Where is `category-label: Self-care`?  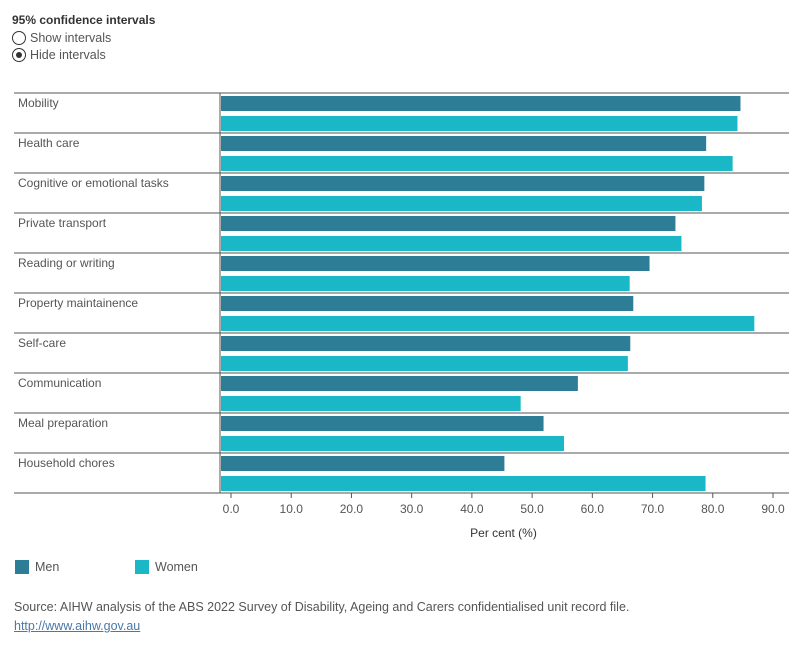
category-label: Self-care is located at coordinates (42, 343).